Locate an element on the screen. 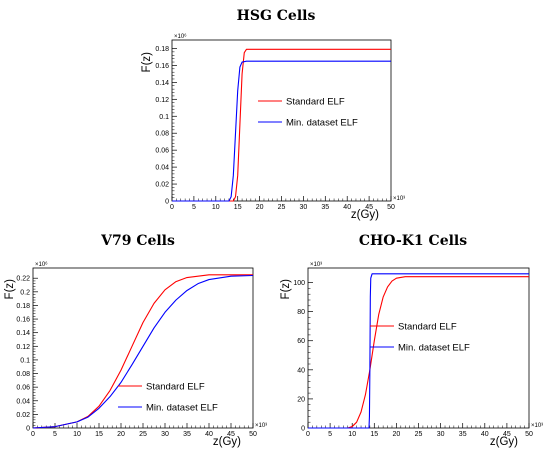 This screenshot has height=456, width=550. y-tick-label: 20 is located at coordinates (301, 399).